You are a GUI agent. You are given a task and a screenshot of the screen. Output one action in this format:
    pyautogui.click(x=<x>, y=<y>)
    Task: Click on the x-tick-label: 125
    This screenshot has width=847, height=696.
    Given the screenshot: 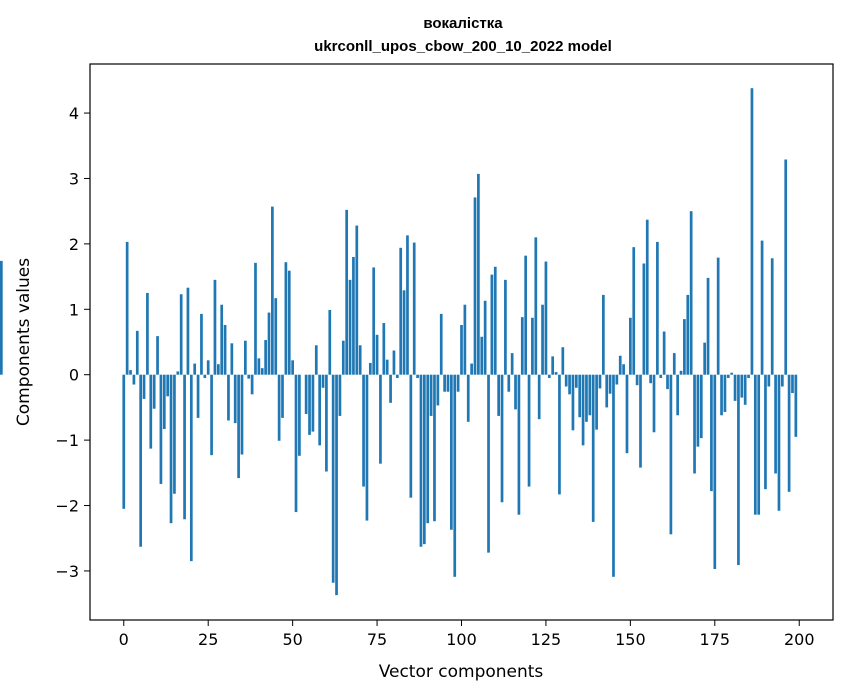 What is the action you would take?
    pyautogui.click(x=546, y=639)
    